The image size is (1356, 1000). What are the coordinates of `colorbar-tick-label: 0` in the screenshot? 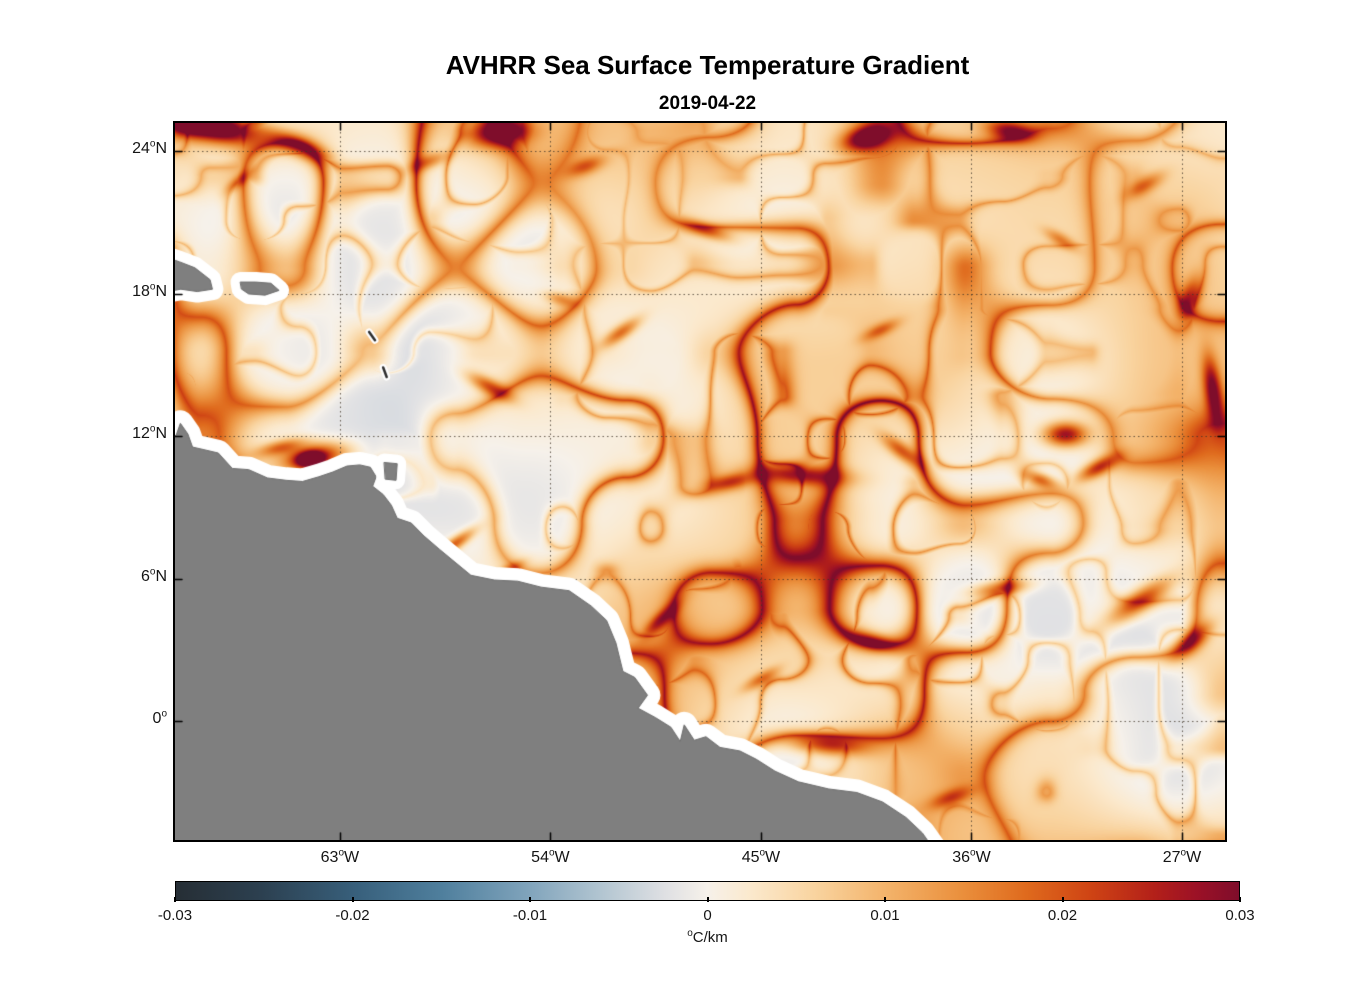 It's located at (707, 915).